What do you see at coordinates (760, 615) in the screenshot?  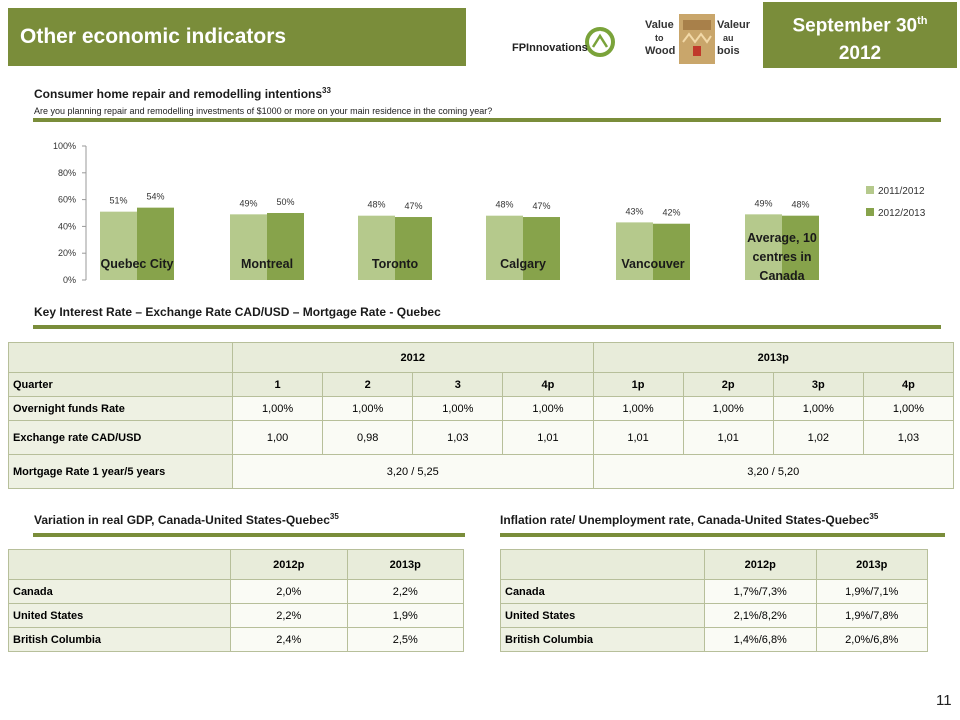 I see `table-cell: 2,1%/8,2%` at bounding box center [760, 615].